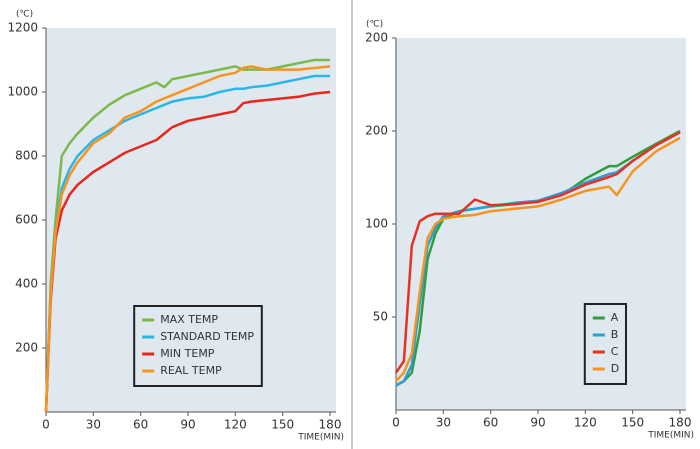 The width and height of the screenshot is (700, 449). What do you see at coordinates (615, 368) in the screenshot?
I see `legend-label: D` at bounding box center [615, 368].